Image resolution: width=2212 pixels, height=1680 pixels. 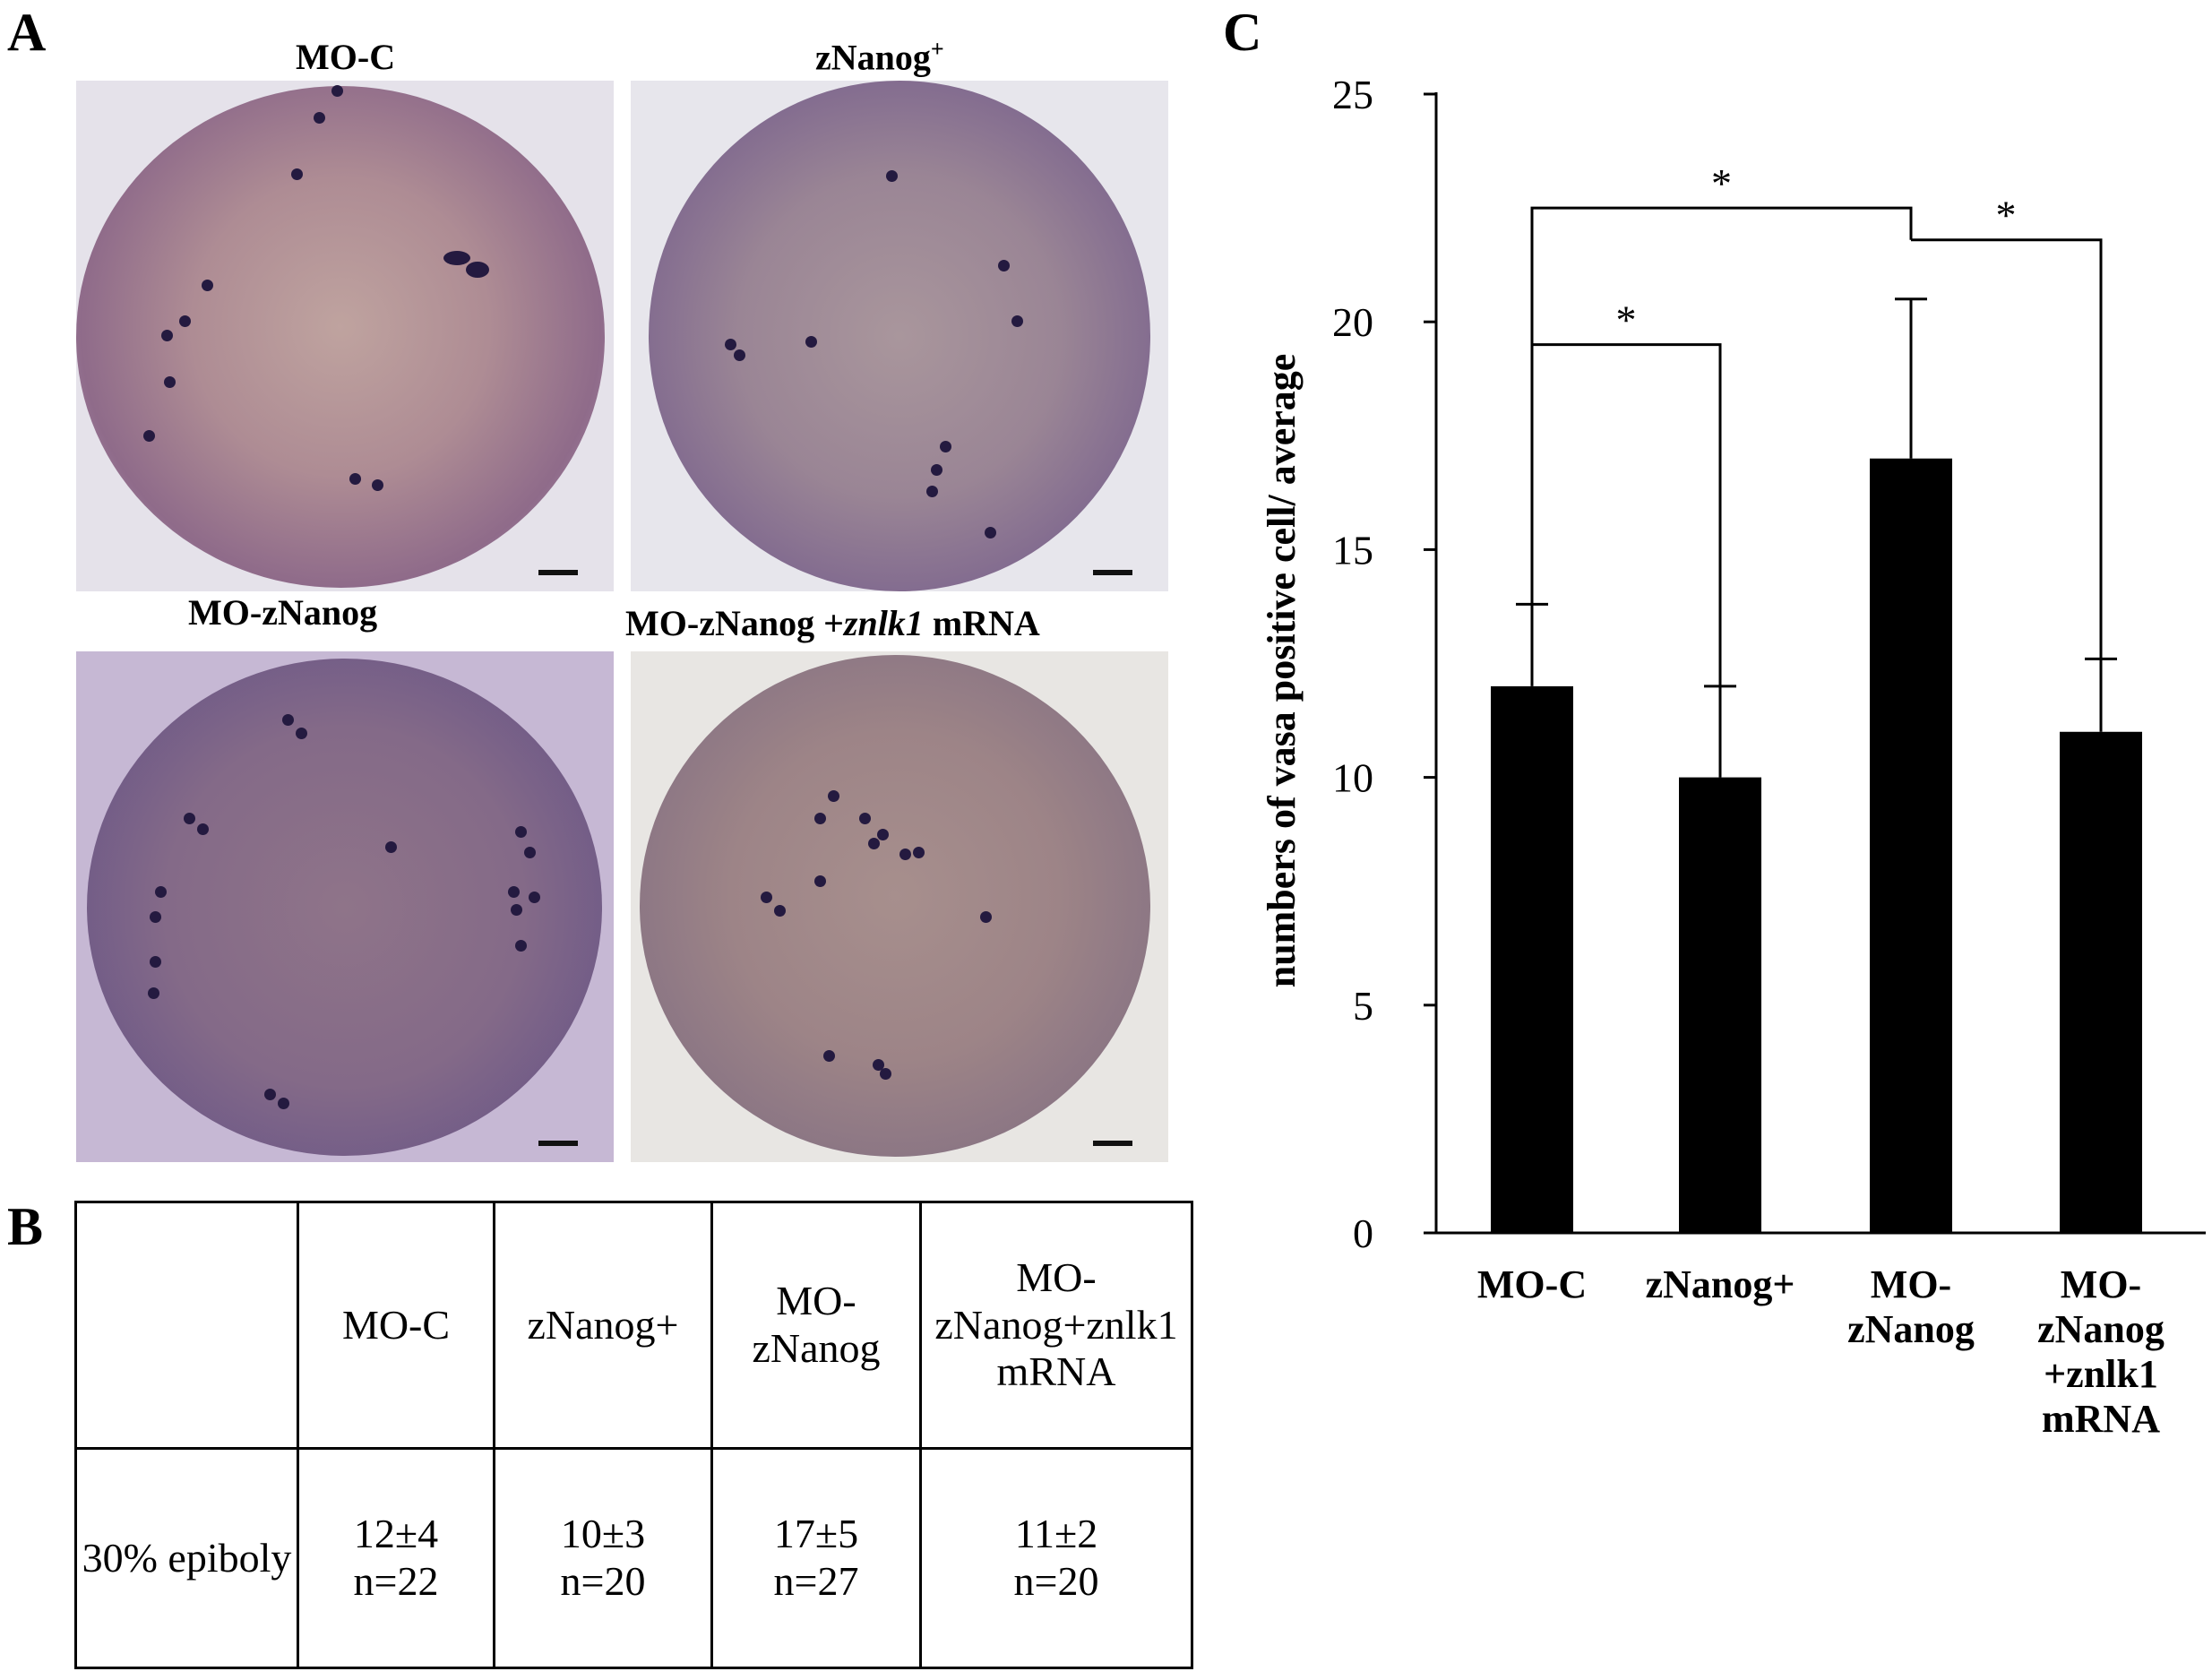 What do you see at coordinates (1720, 1284) in the screenshot?
I see `x-tick-label: zNanog+` at bounding box center [1720, 1284].